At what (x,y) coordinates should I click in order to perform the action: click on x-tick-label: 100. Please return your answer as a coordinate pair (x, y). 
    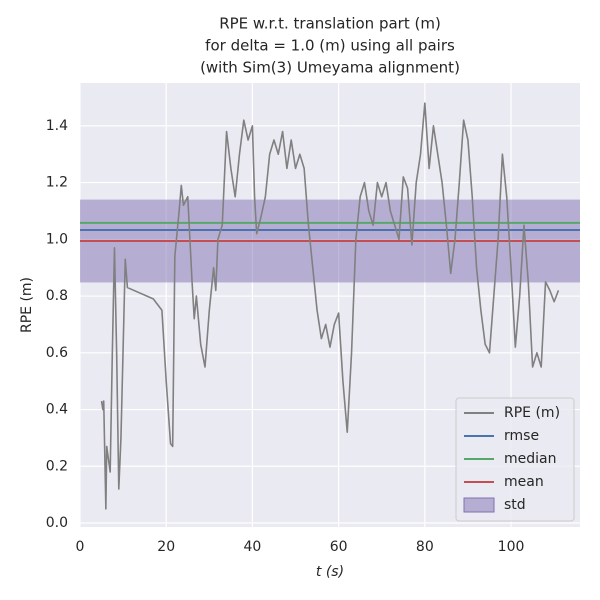
    Looking at the image, I should click on (511, 547).